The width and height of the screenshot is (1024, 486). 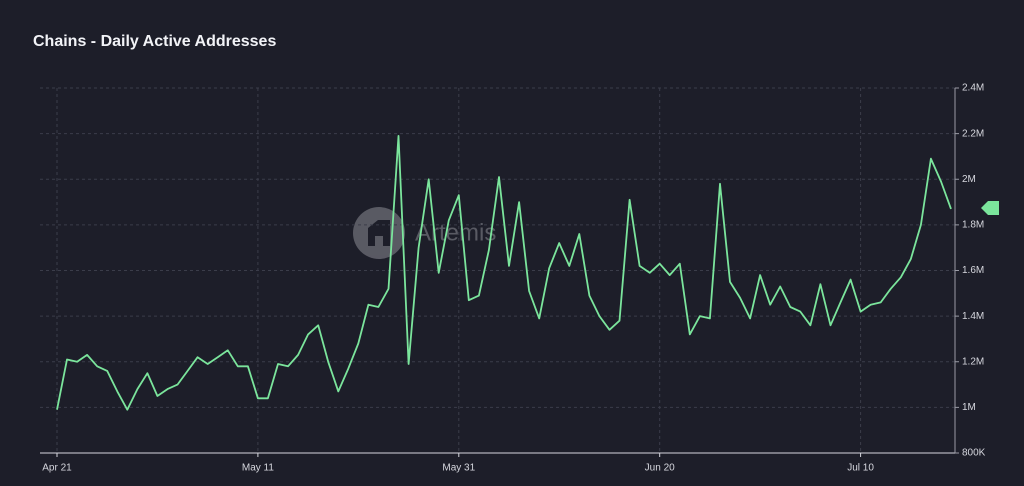 What do you see at coordinates (973, 270) in the screenshot?
I see `y-tick-label: 1.6M` at bounding box center [973, 270].